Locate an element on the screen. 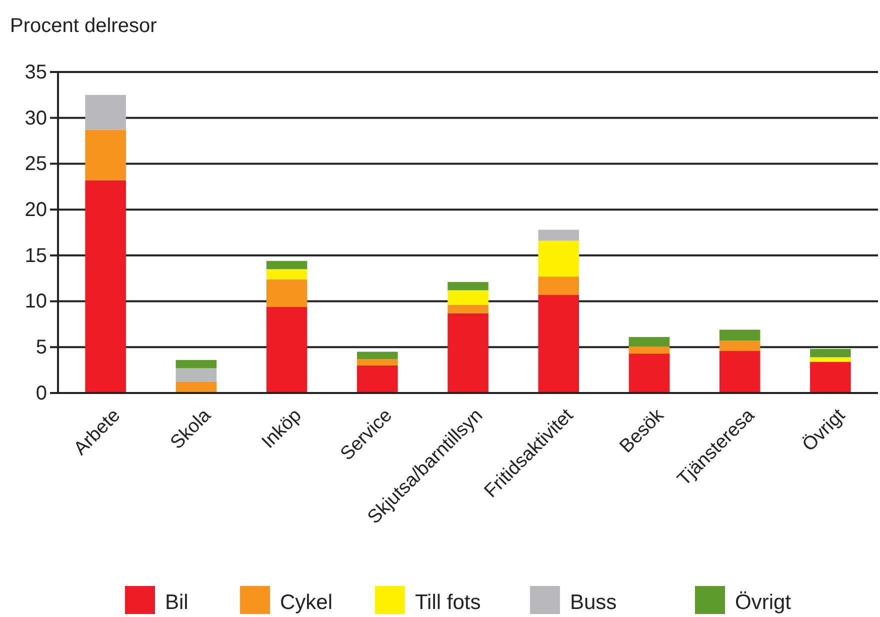 The width and height of the screenshot is (880, 617). y-tick-label: 25 is located at coordinates (35, 164).